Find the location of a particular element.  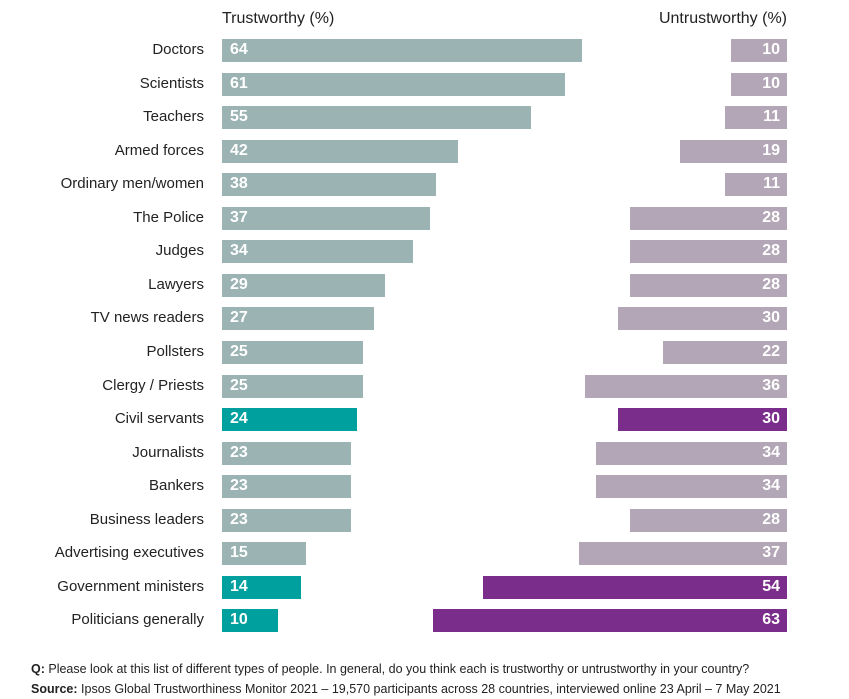

chart-row: Judges 34 28 is located at coordinates (424, 252).